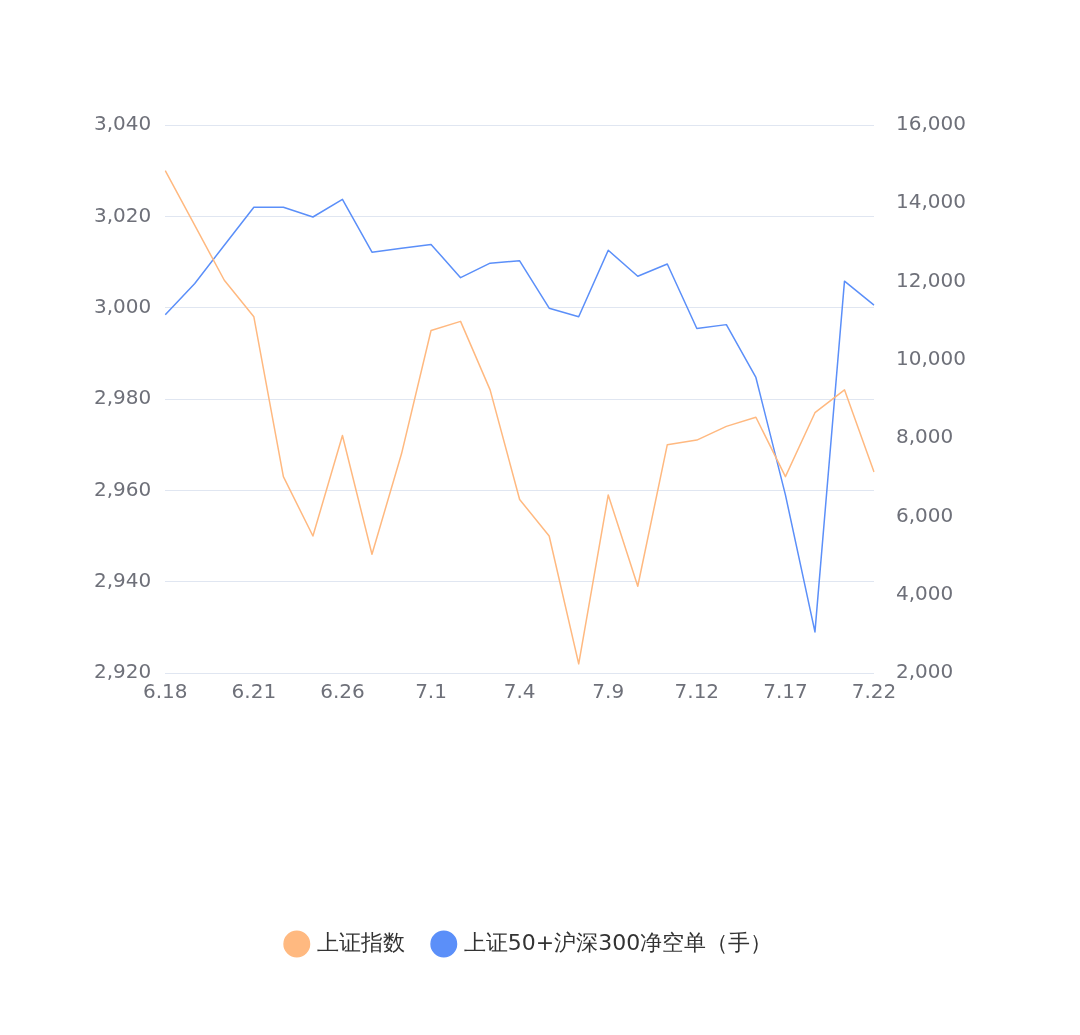 This screenshot has width=1080, height=1035. What do you see at coordinates (342, 691) in the screenshot?
I see `x-tick-label: 6.26` at bounding box center [342, 691].